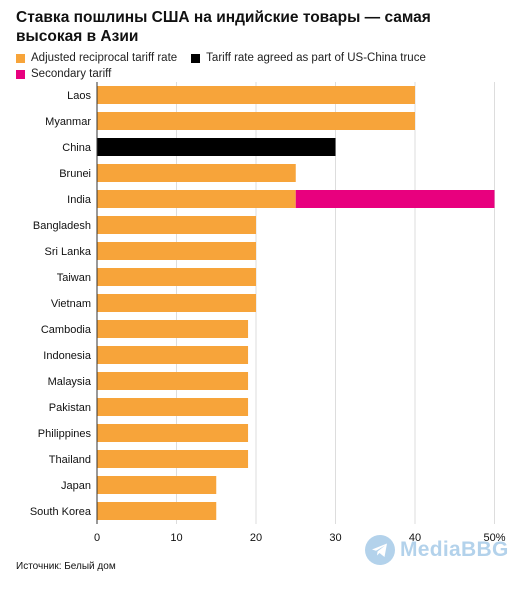 The image size is (526, 590). Describe the element at coordinates (67, 356) in the screenshot. I see `y-tick-label: Indonesia` at that location.